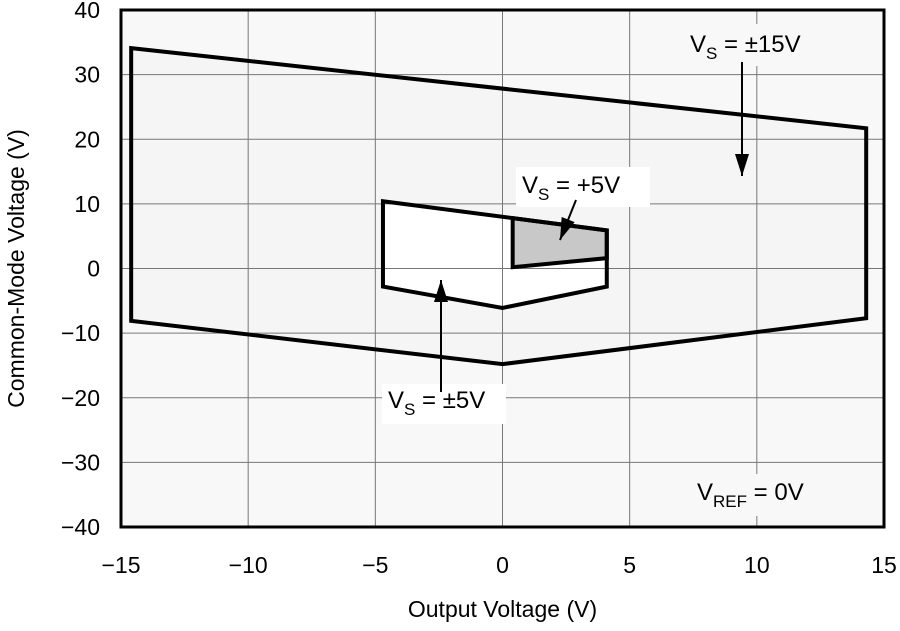 This screenshot has width=900, height=631. I want to click on label-vs-5v-bg, so click(444, 404).